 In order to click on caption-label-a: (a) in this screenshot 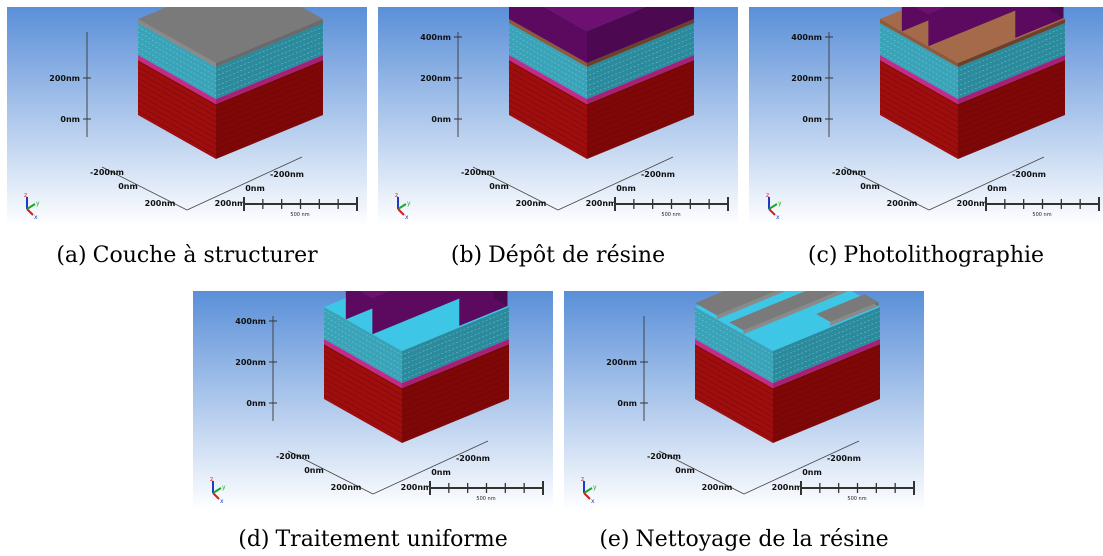, I will do `click(71, 255)`.